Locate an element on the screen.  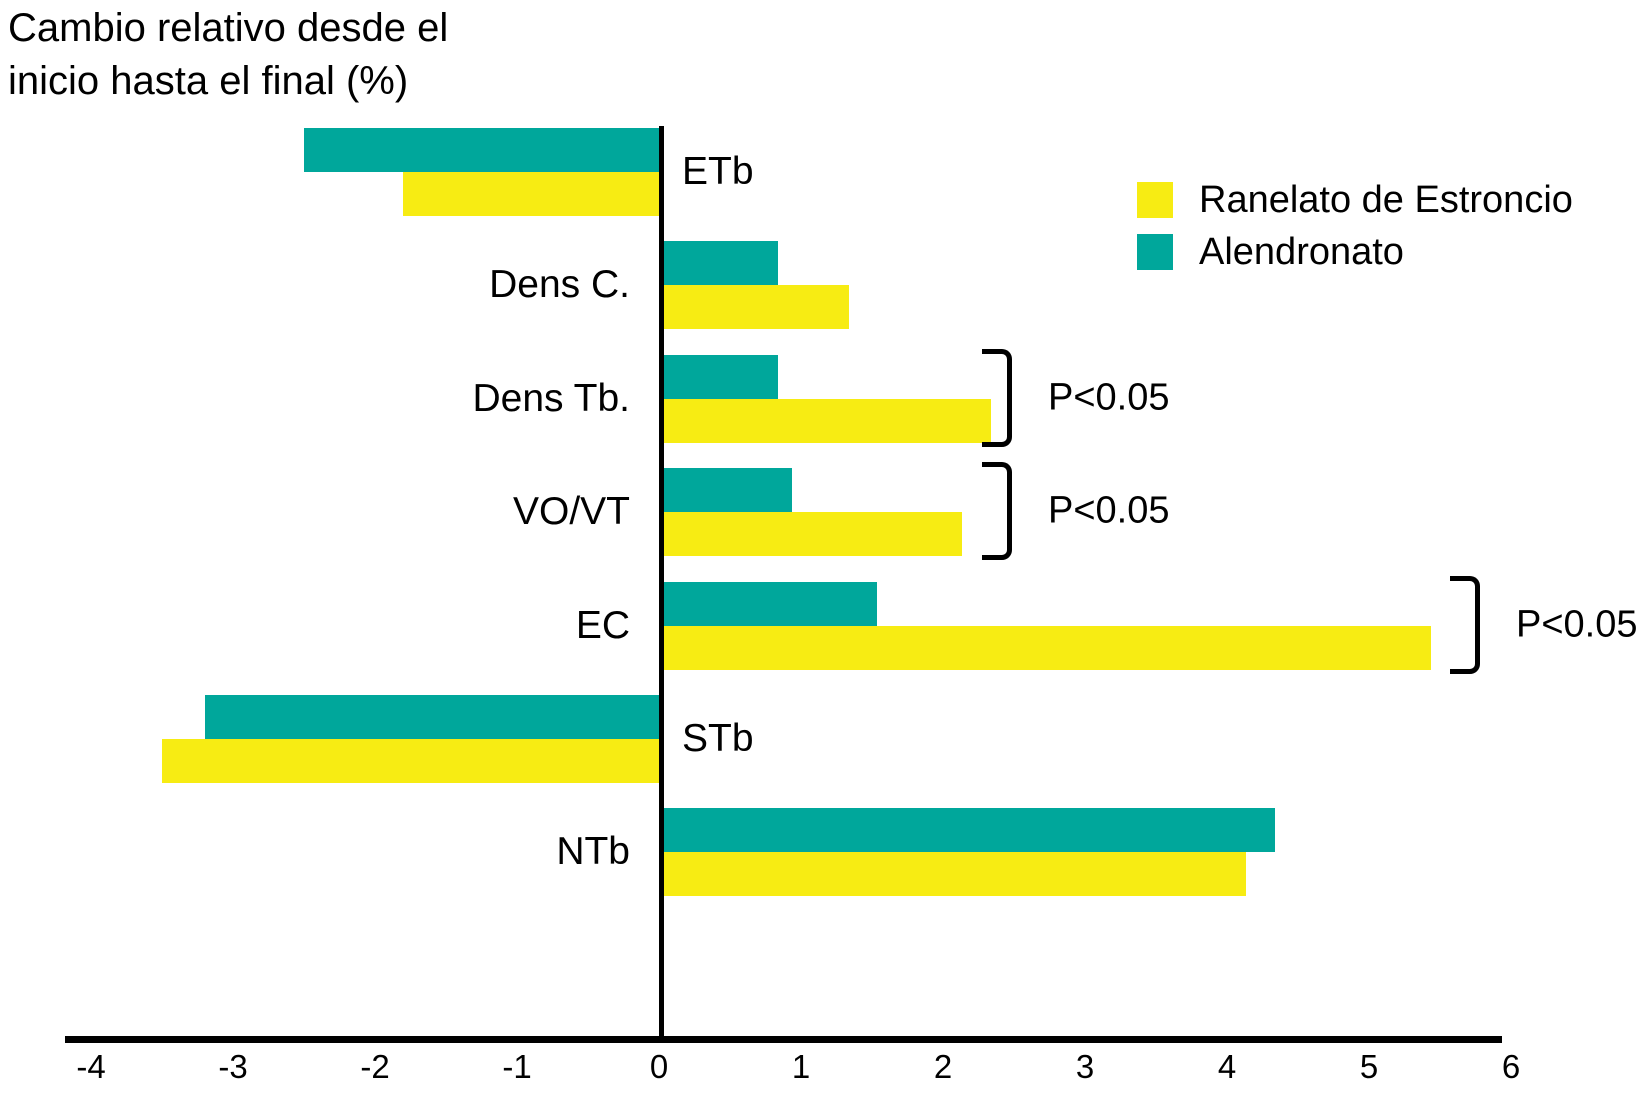
bar-ranelato-de-estroncio-ntb is located at coordinates (955, 874).